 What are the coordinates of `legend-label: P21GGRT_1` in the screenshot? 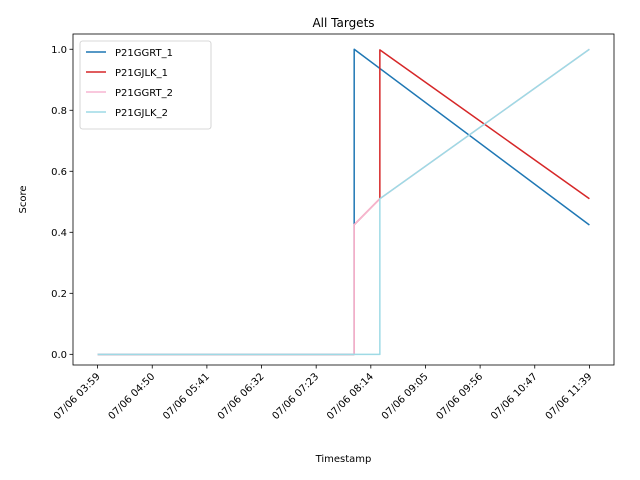 It's located at (144, 53).